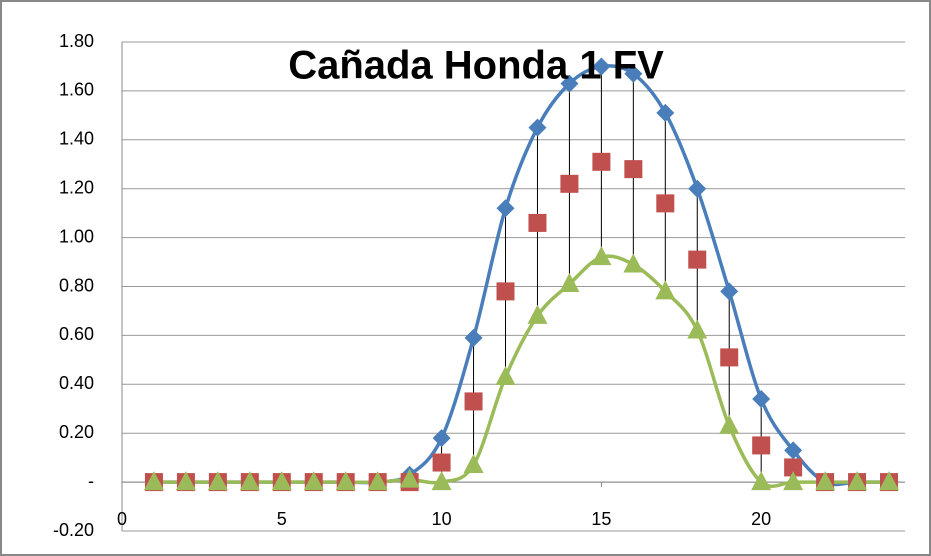 This screenshot has height=556, width=931. I want to click on y-tick-label: -, so click(91, 481).